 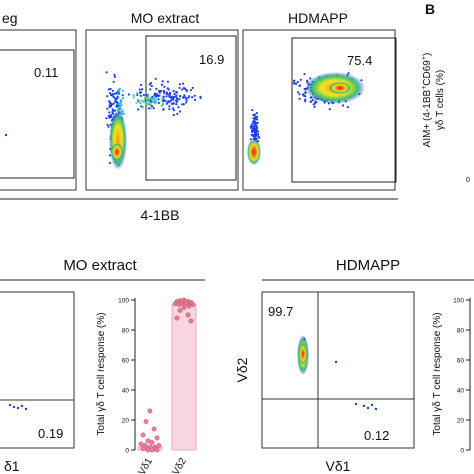 What do you see at coordinates (338, 466) in the screenshot?
I see `flow-xlabel-hdmapp: Vδ1` at bounding box center [338, 466].